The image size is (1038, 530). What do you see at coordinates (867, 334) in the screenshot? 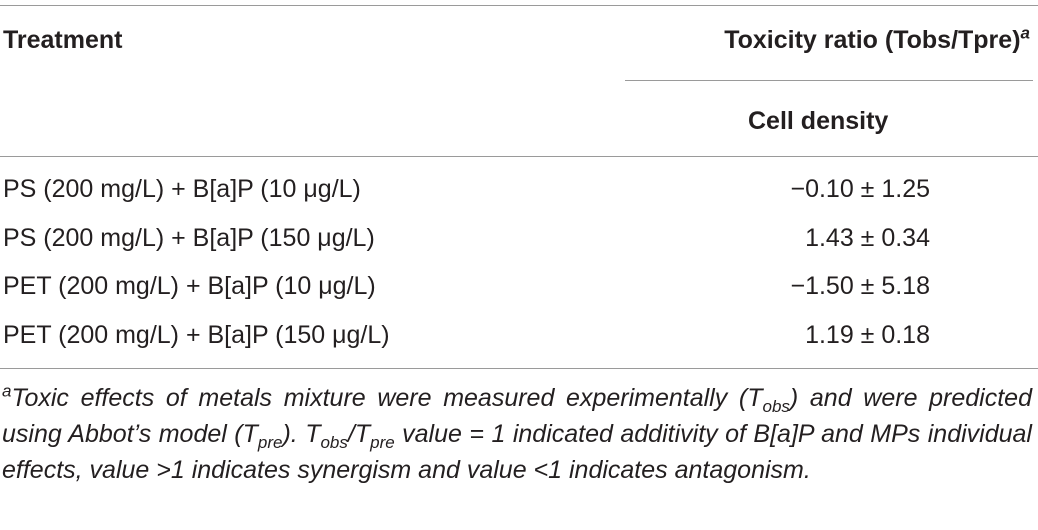
I see `value-cell: 1.19 ± 0.18` at bounding box center [867, 334].